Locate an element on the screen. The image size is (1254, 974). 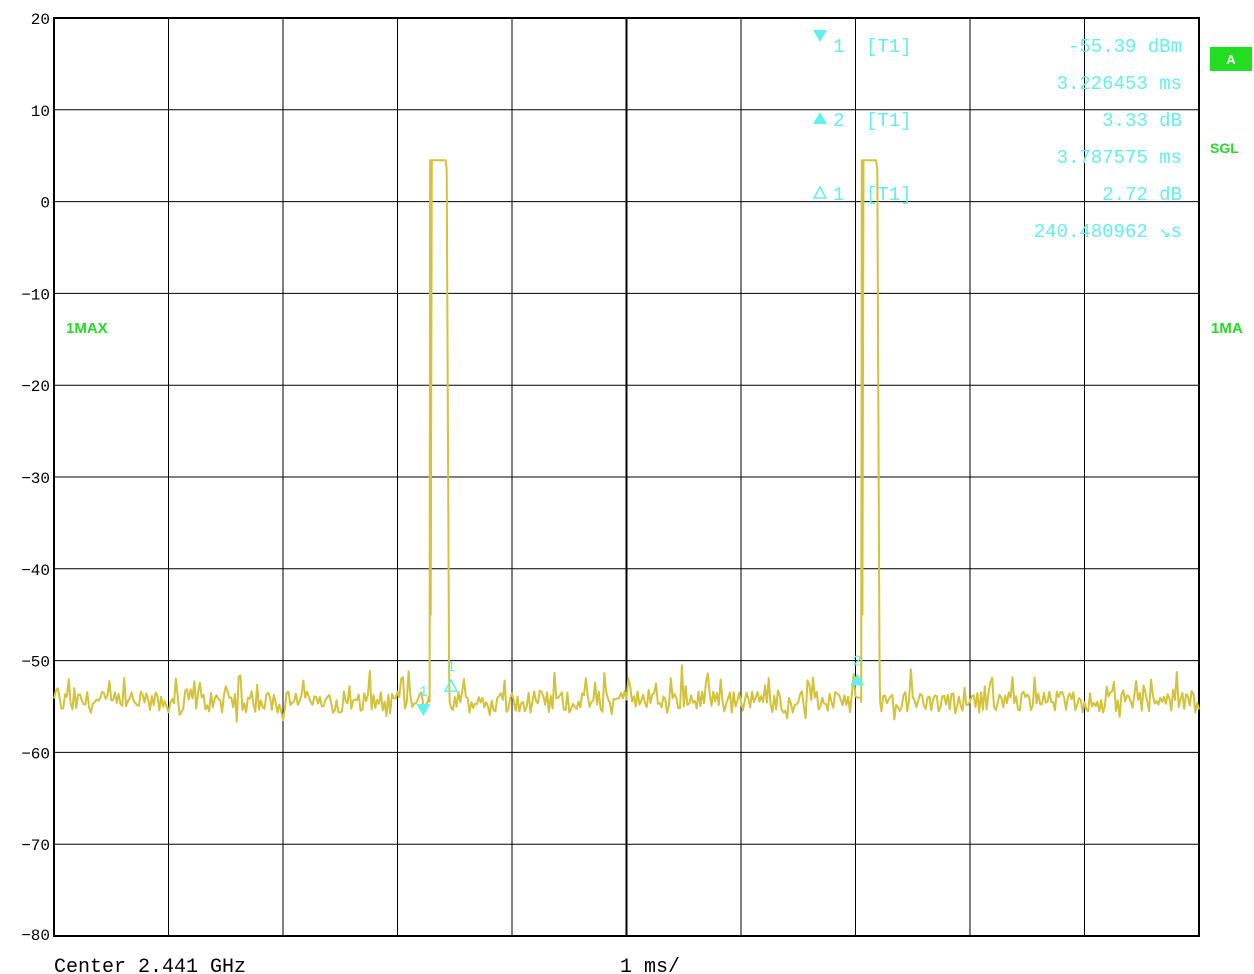
y-tick-label: 10 is located at coordinates (40, 112).